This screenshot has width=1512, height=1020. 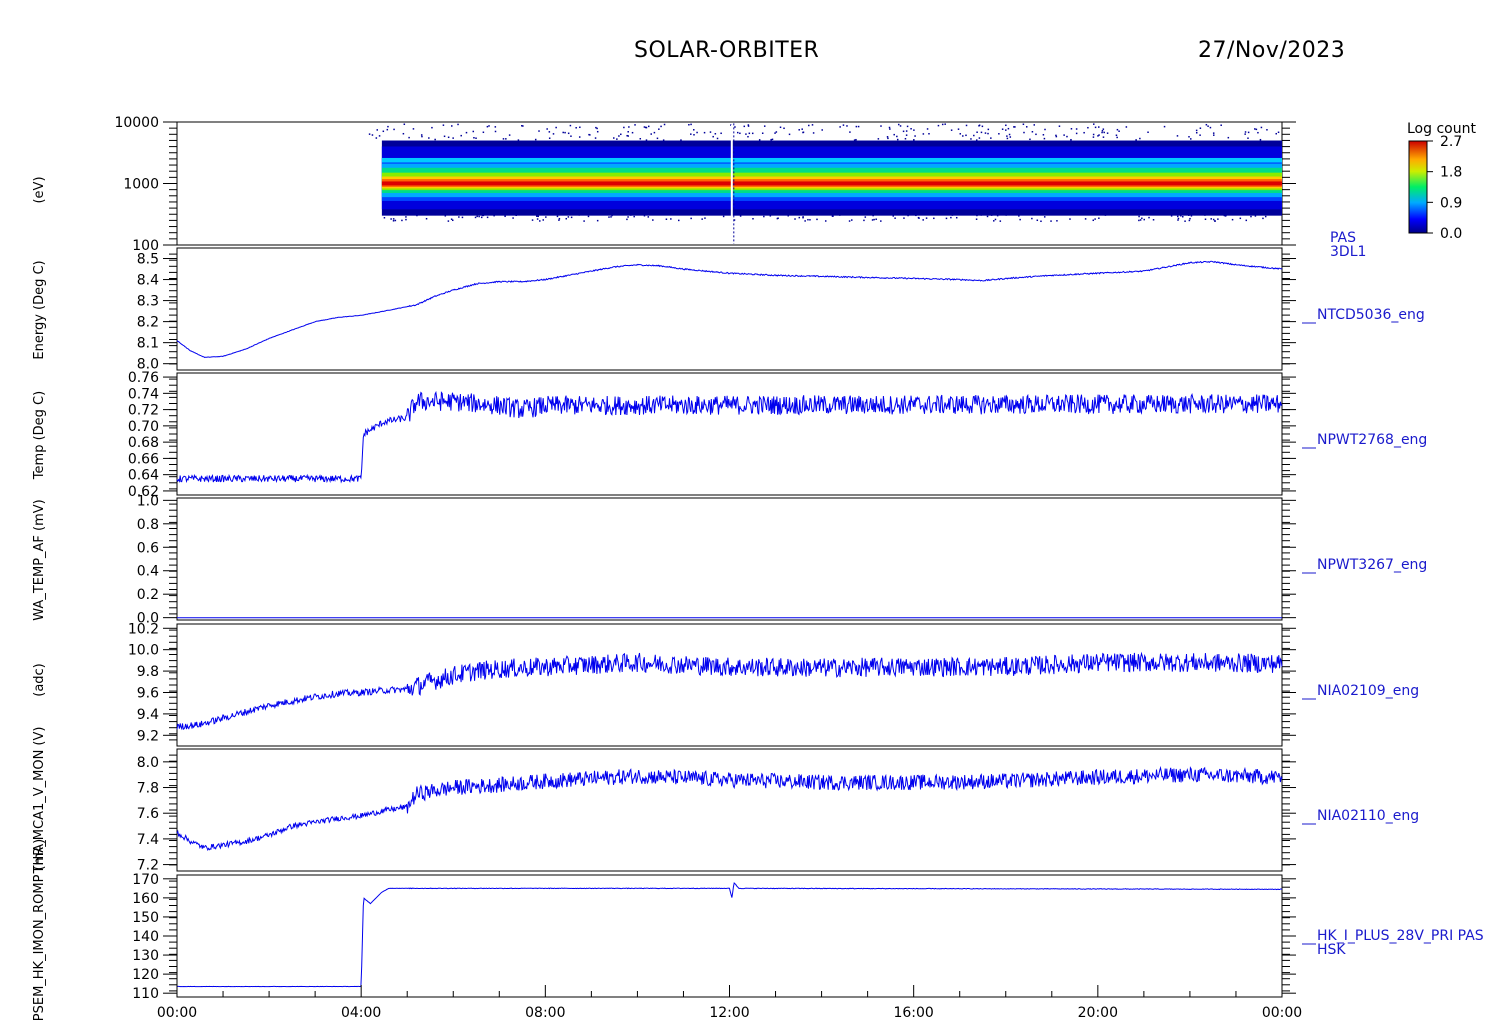 What do you see at coordinates (1451, 234) in the screenshot?
I see `colorbar-tick-label: 0.0` at bounding box center [1451, 234].